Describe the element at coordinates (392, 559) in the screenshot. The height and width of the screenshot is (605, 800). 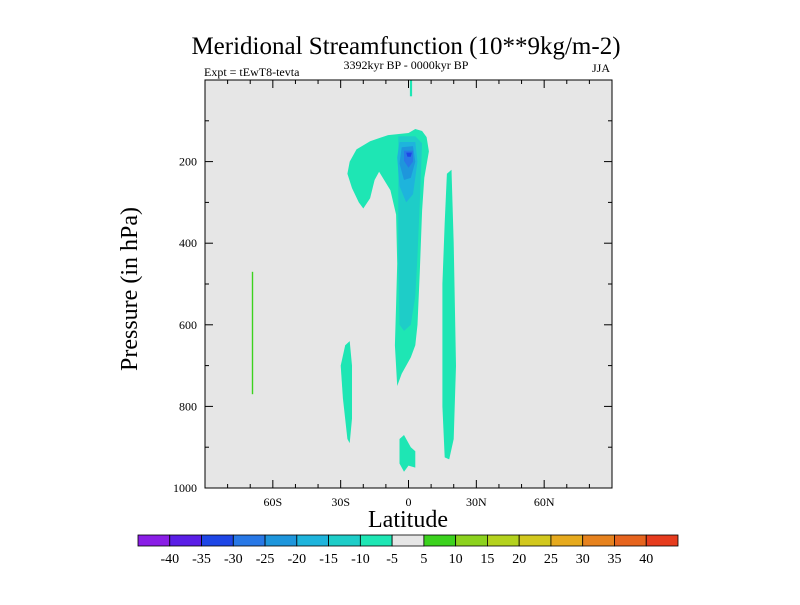
I see `colorbar-label: -5` at that location.